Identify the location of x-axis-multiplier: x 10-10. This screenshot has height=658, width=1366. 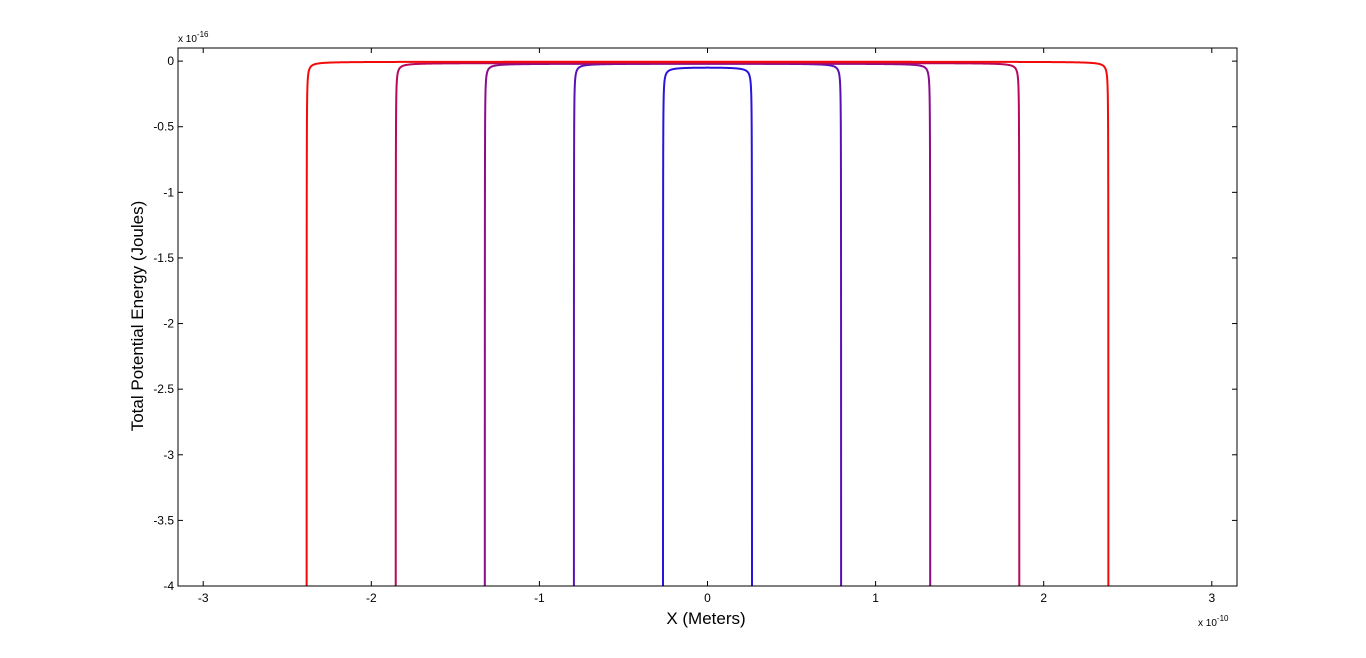
(1213, 621).